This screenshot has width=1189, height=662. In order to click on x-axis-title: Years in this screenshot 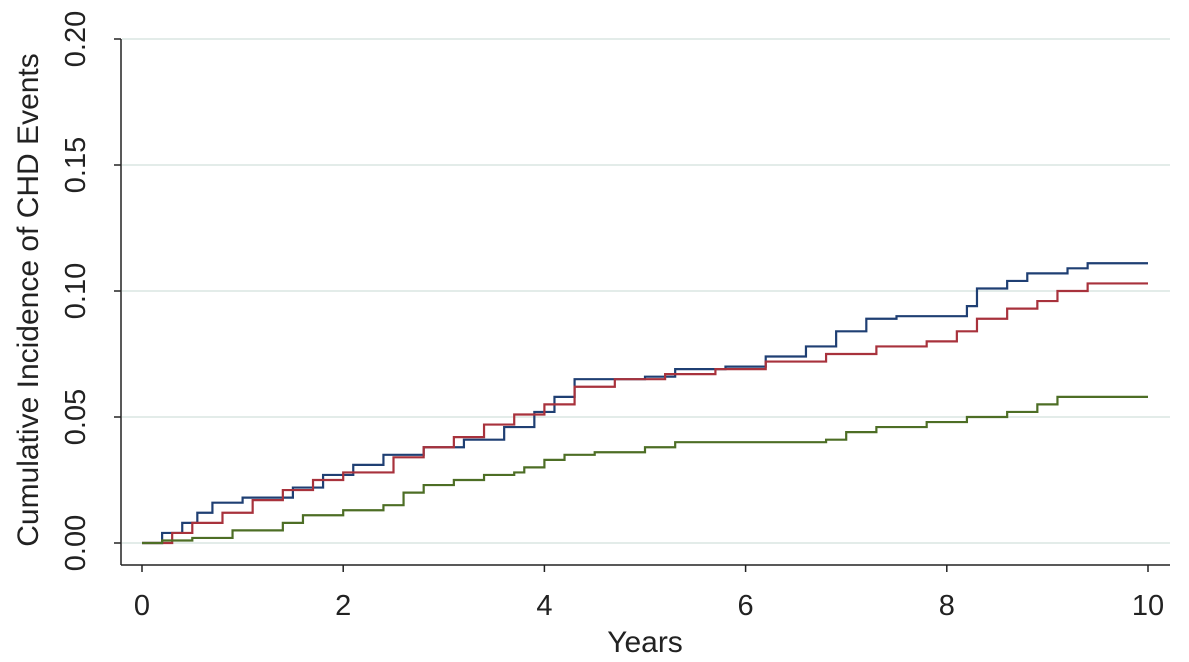, I will do `click(645, 642)`.